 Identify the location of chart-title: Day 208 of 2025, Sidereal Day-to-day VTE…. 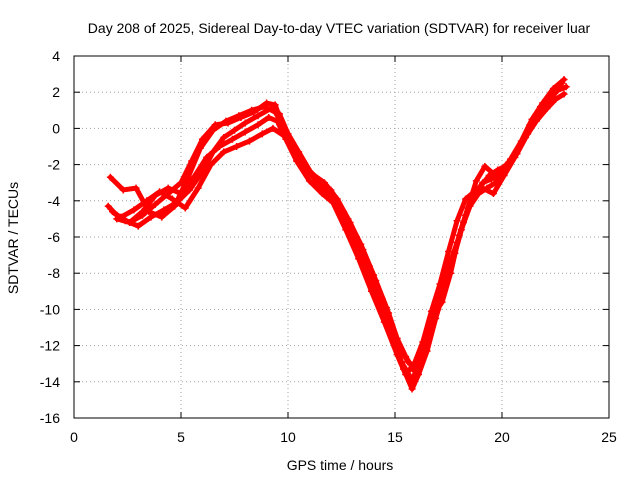
(339, 28).